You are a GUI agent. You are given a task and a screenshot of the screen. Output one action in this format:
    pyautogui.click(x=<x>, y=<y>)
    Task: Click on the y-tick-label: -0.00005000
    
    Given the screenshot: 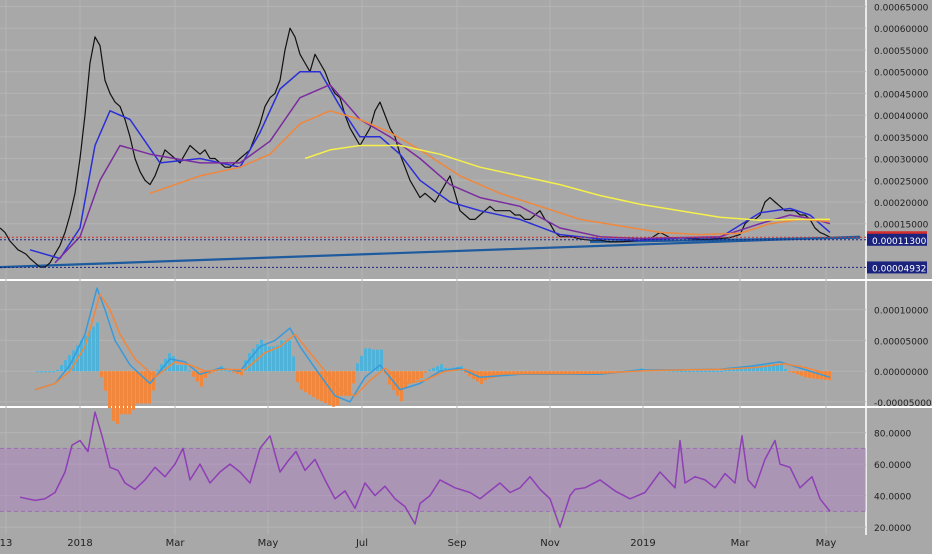 What is the action you would take?
    pyautogui.click(x=903, y=404)
    